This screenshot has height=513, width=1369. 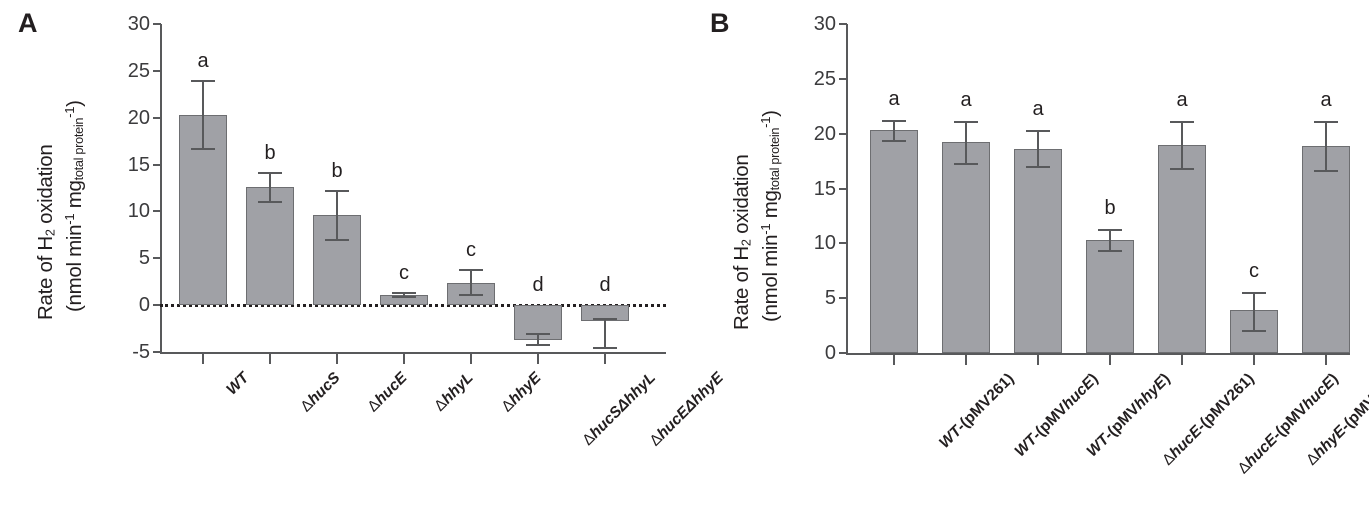 What do you see at coordinates (320, 392) in the screenshot?
I see `x-axis-label: ΔhucS` at bounding box center [320, 392].